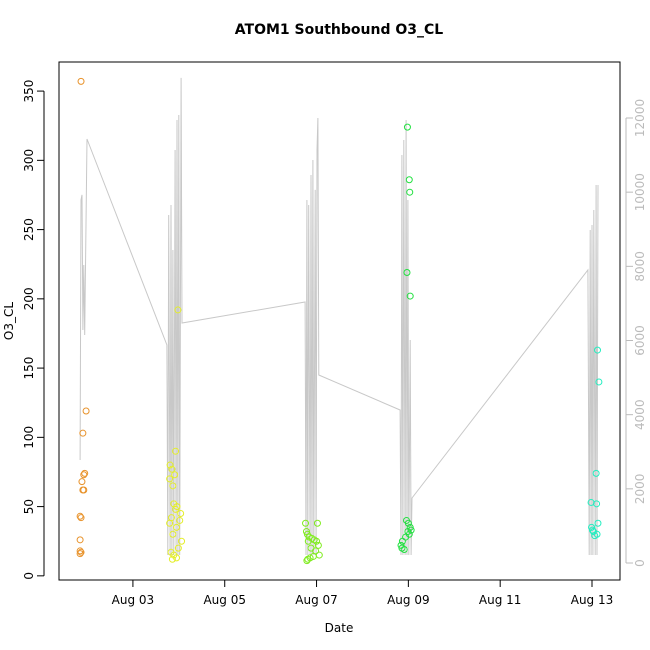 Image resolution: width=650 pixels, height=650 pixels. Describe the element at coordinates (224, 600) in the screenshot. I see `x-tick-label: Aug 05` at that location.